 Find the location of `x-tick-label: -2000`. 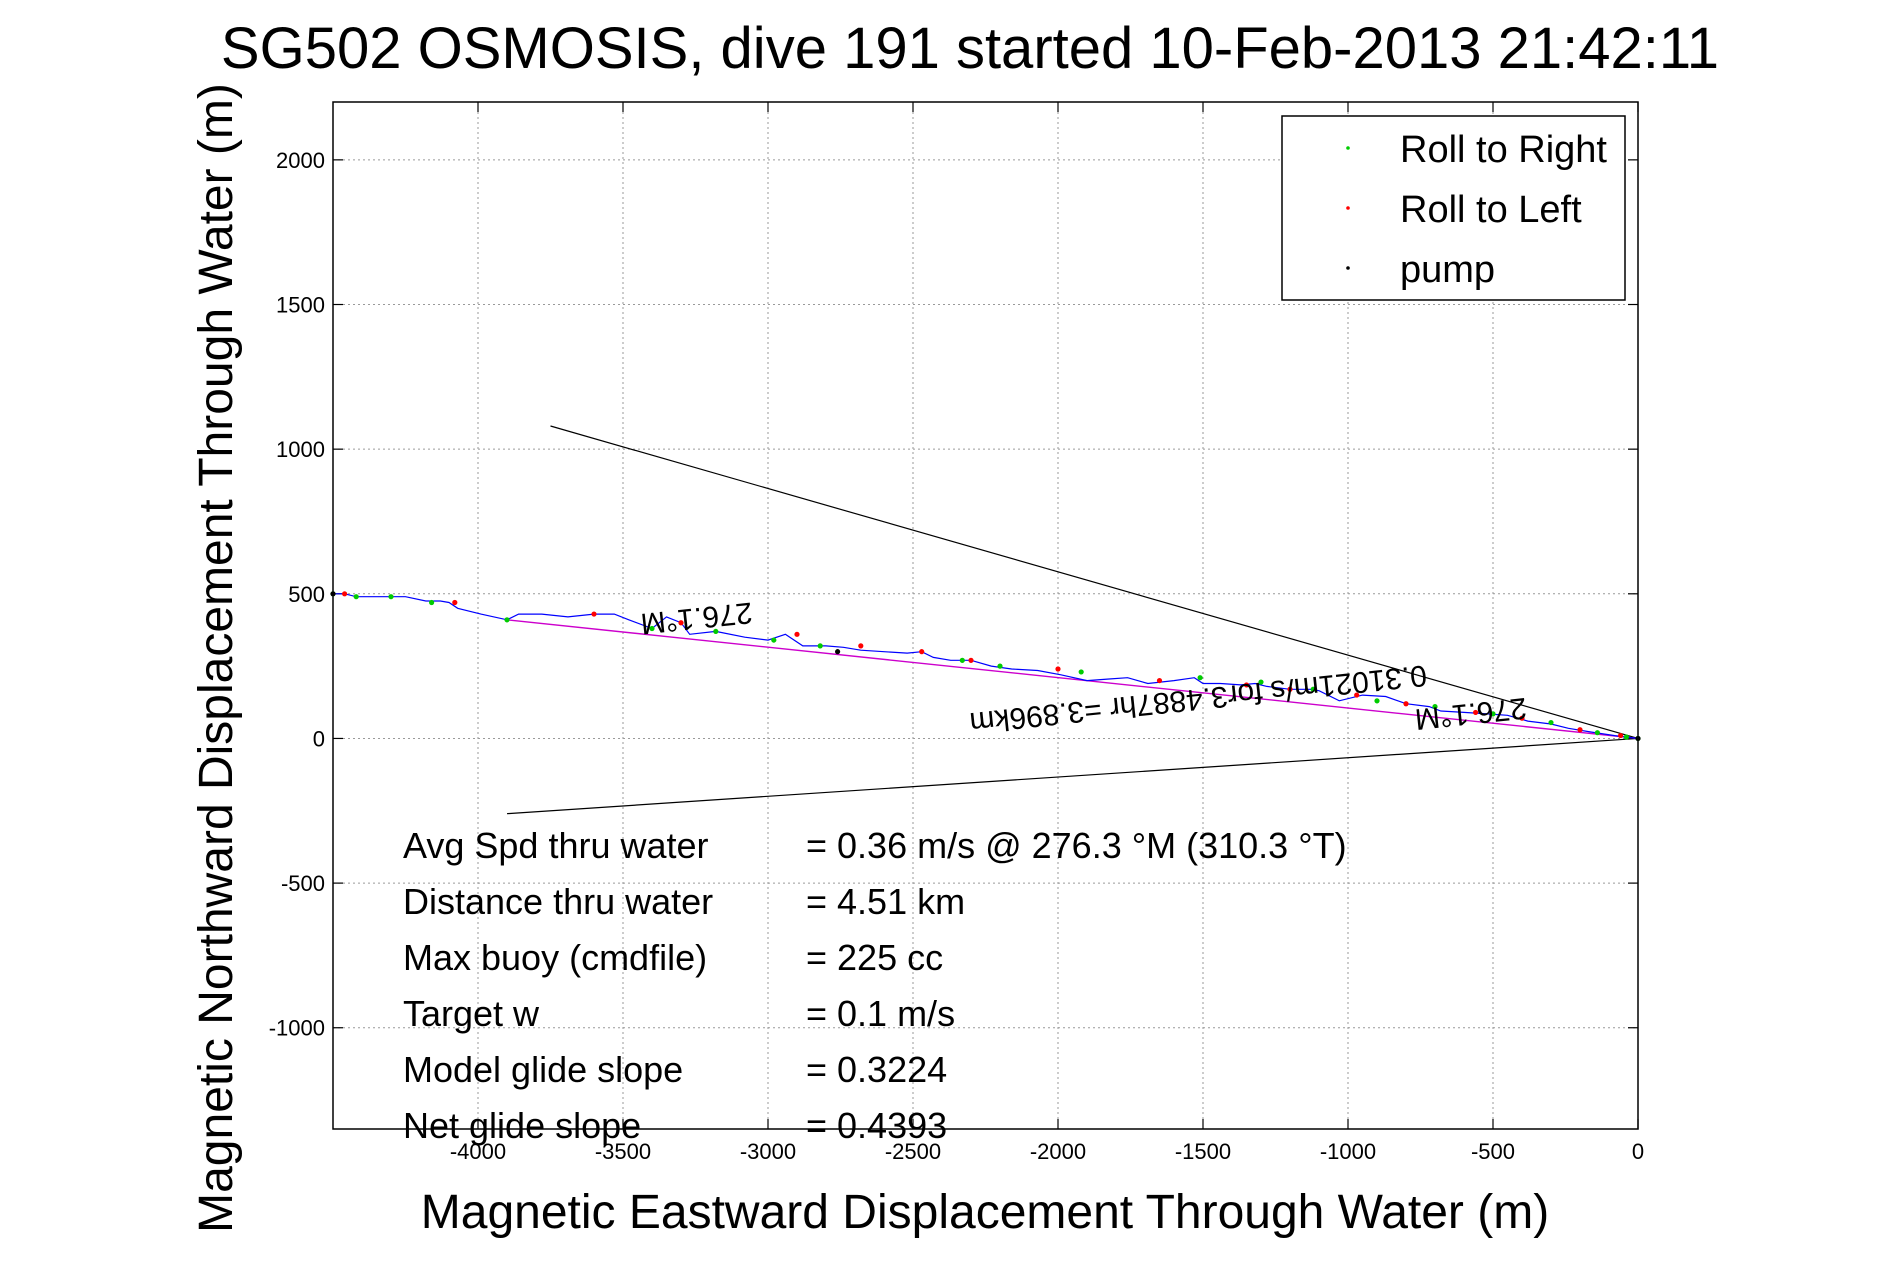

x-tick-label: -2000 is located at coordinates (1058, 1151).